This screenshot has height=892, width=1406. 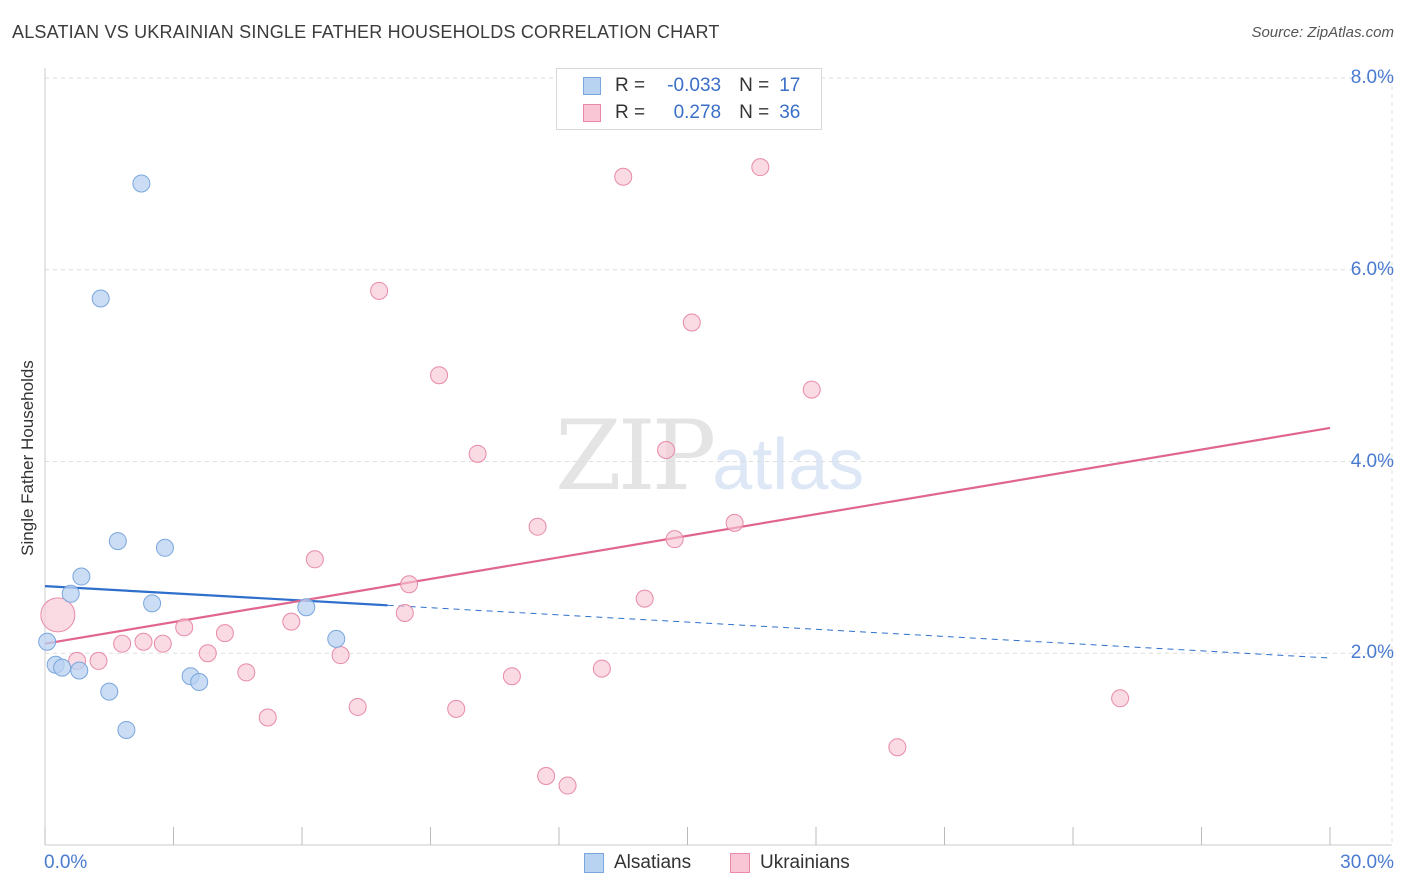 I want to click on x-tick-label-max: 30.0%, so click(x=1367, y=862).